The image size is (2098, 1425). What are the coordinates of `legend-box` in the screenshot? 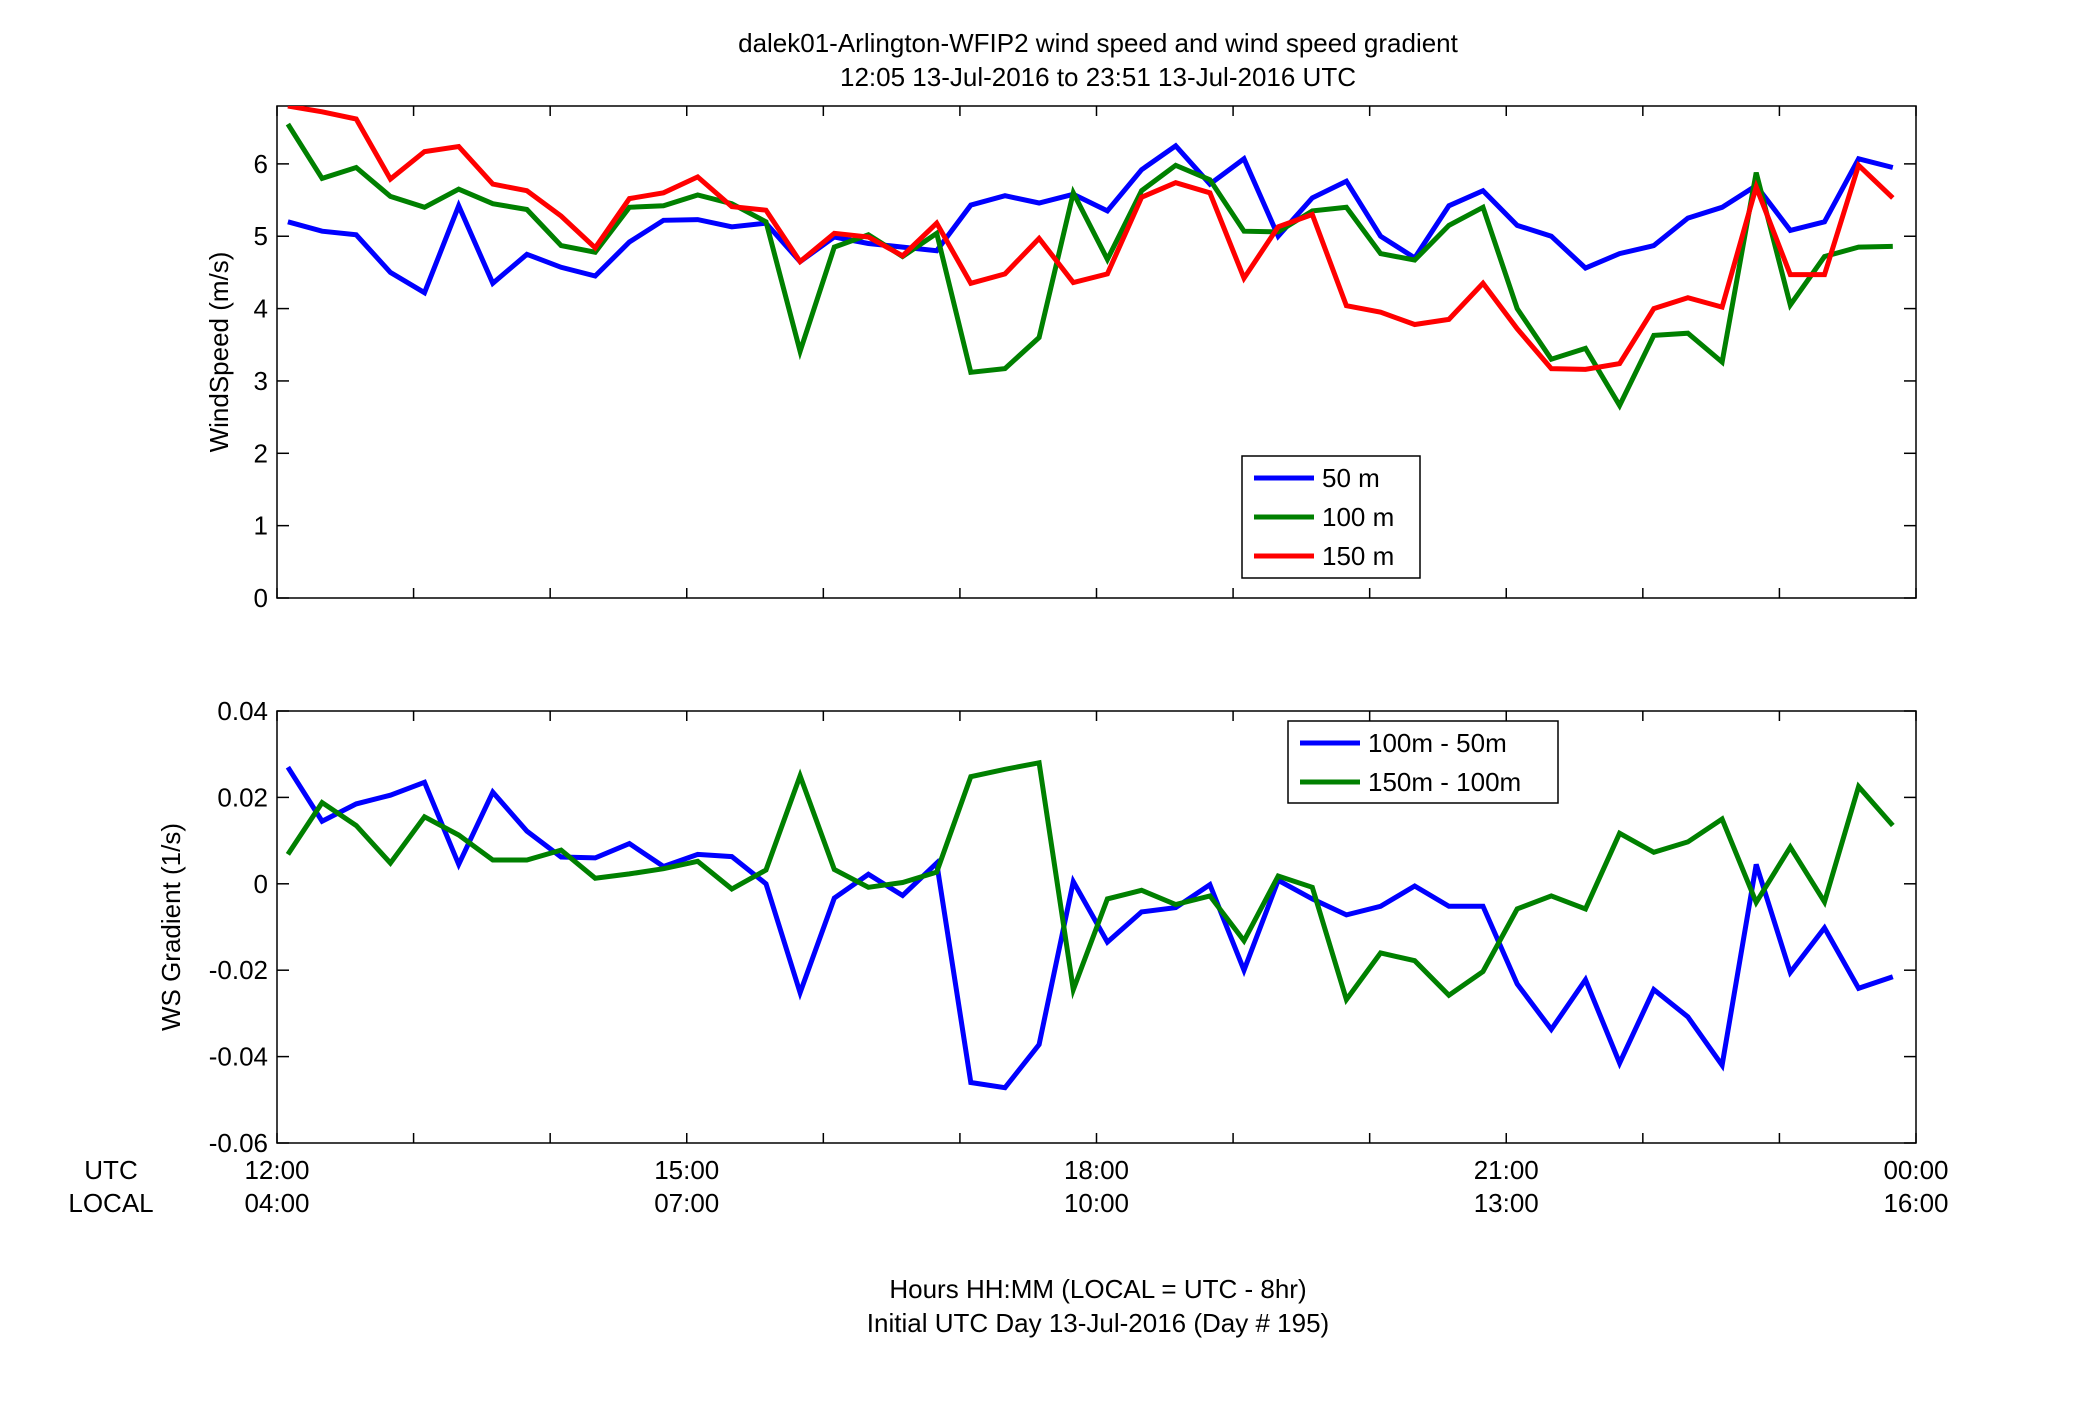 It's located at (1423, 762).